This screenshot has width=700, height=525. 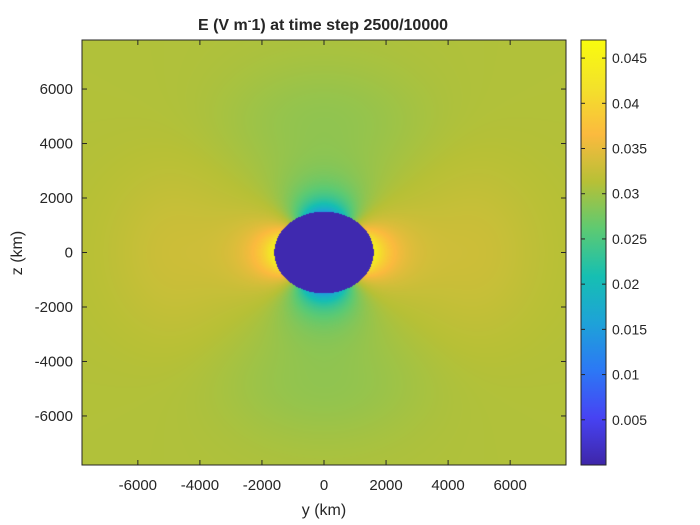 I want to click on x-tick-label: -6000, so click(x=138, y=485).